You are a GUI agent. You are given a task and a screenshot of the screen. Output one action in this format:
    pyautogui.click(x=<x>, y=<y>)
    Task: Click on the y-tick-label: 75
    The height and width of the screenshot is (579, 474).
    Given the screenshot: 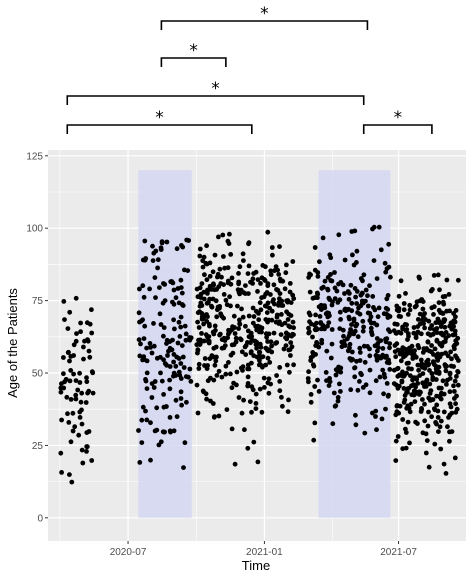 What is the action you would take?
    pyautogui.click(x=38, y=301)
    